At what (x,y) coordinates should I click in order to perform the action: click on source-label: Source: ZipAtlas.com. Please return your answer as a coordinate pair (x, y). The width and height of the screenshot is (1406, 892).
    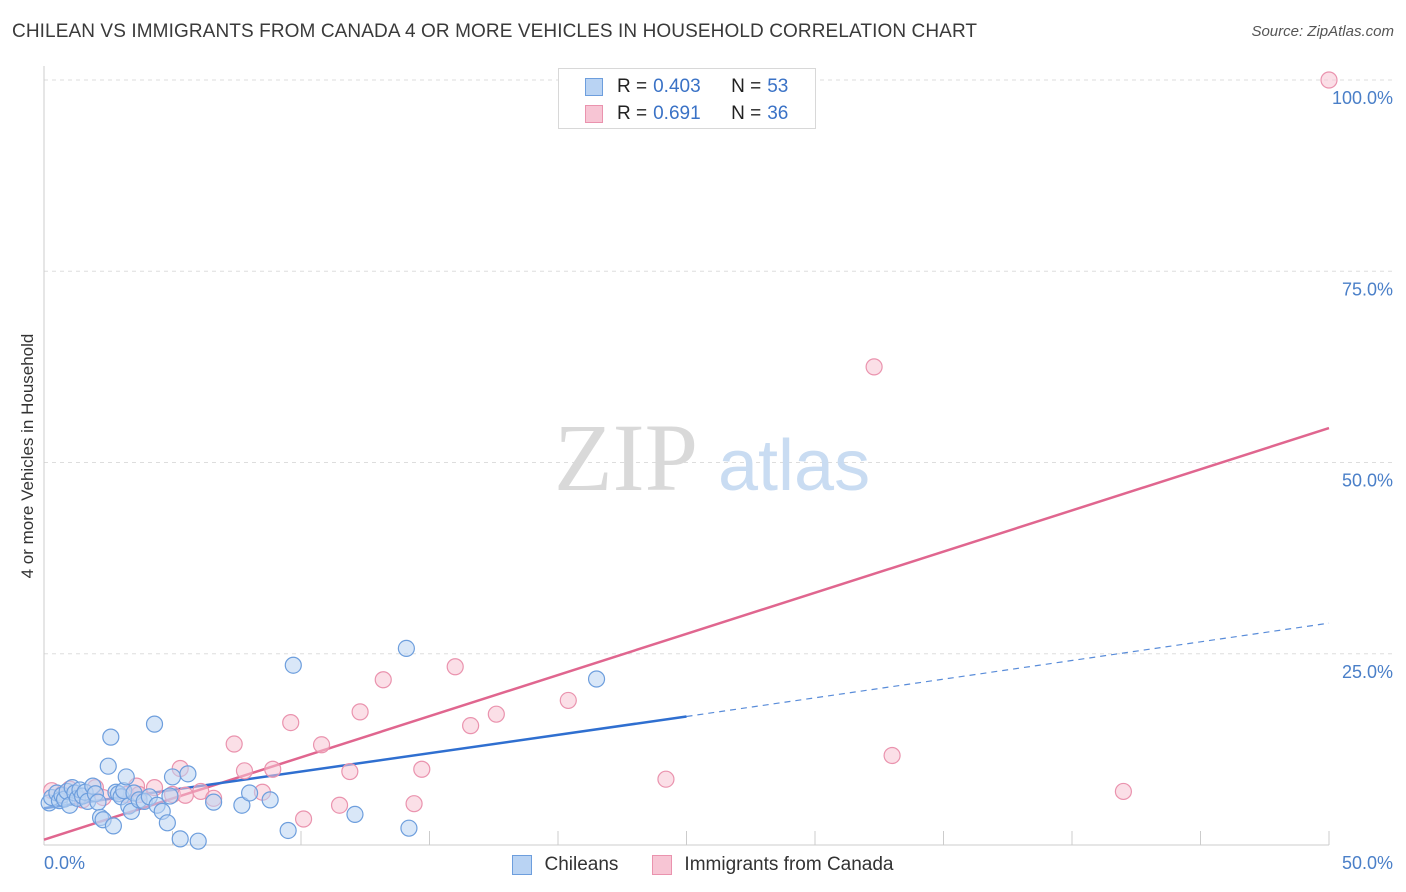
    Looking at the image, I should click on (1322, 31).